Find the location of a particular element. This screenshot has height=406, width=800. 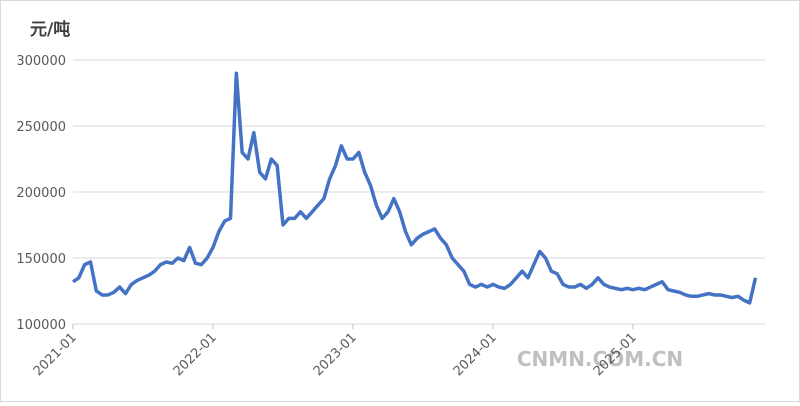

y-tick-label: 200000 is located at coordinates (41, 193).